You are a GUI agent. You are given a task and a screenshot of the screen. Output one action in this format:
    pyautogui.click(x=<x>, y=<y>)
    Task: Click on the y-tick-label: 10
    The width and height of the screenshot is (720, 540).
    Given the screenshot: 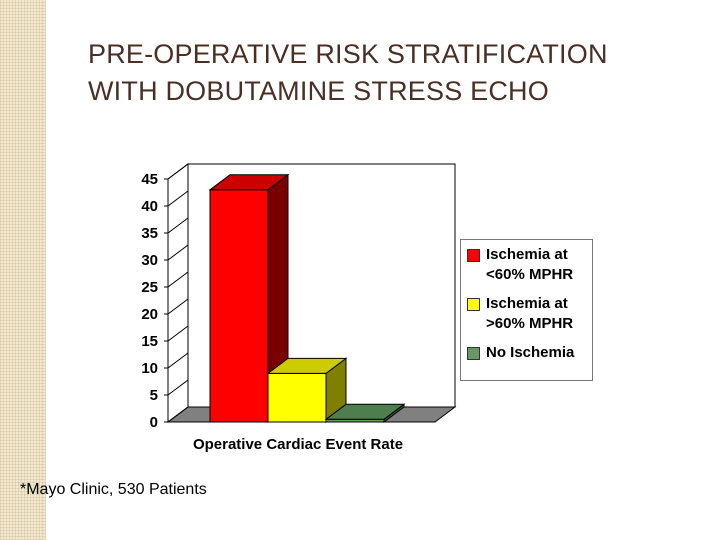 What is the action you would take?
    pyautogui.click(x=149, y=368)
    